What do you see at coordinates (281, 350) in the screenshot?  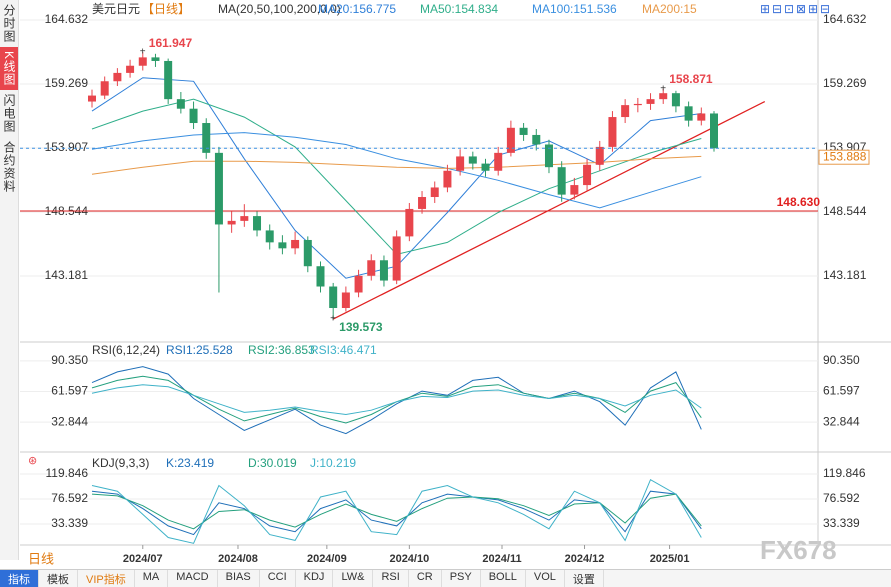 I see `indicator-legend: RSI2:36.853` at bounding box center [281, 350].